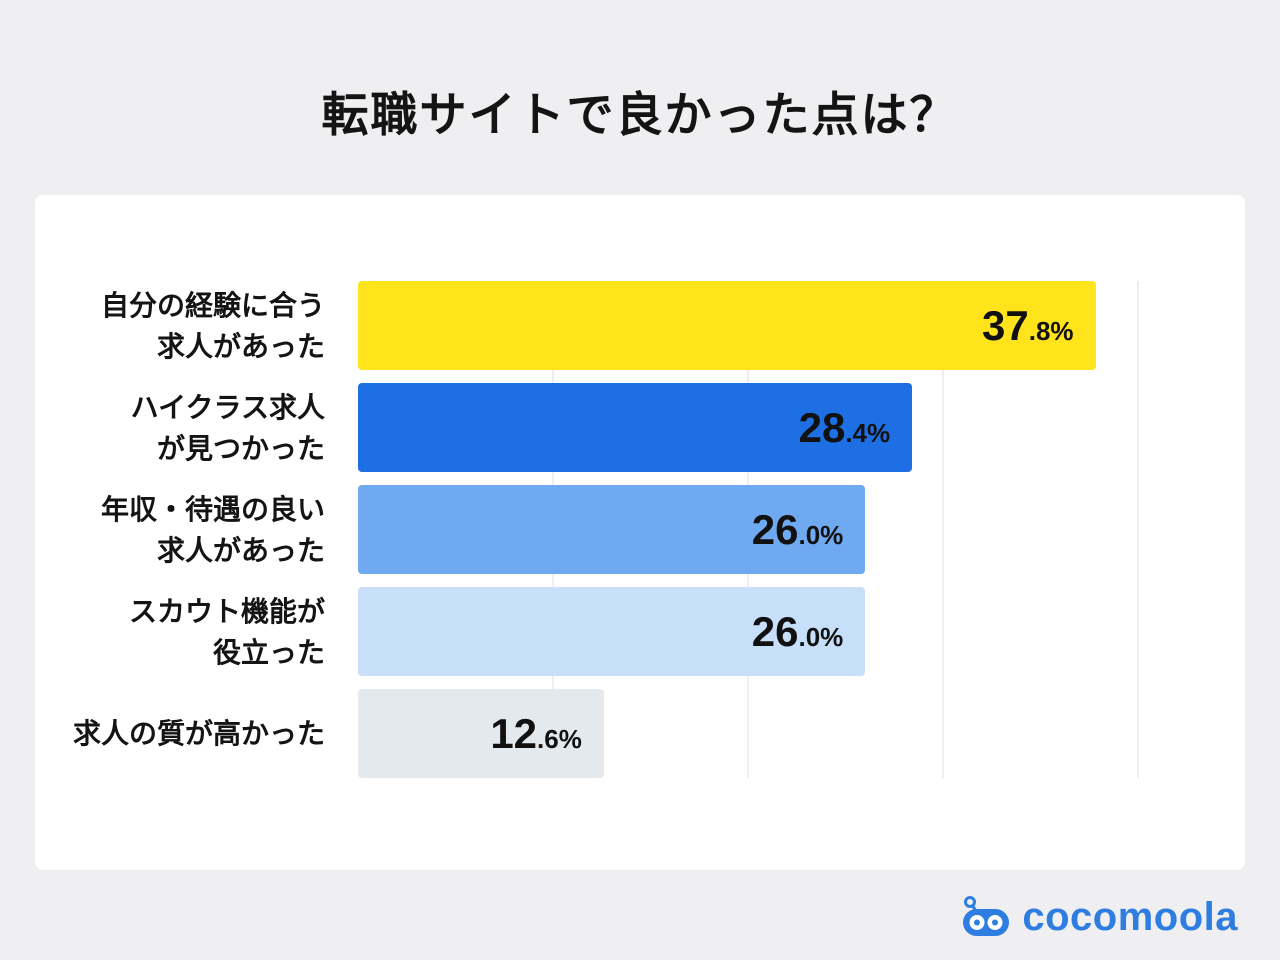 Image resolution: width=1280 pixels, height=960 pixels. I want to click on category-label-line: ハイクラス求人, so click(227, 407).